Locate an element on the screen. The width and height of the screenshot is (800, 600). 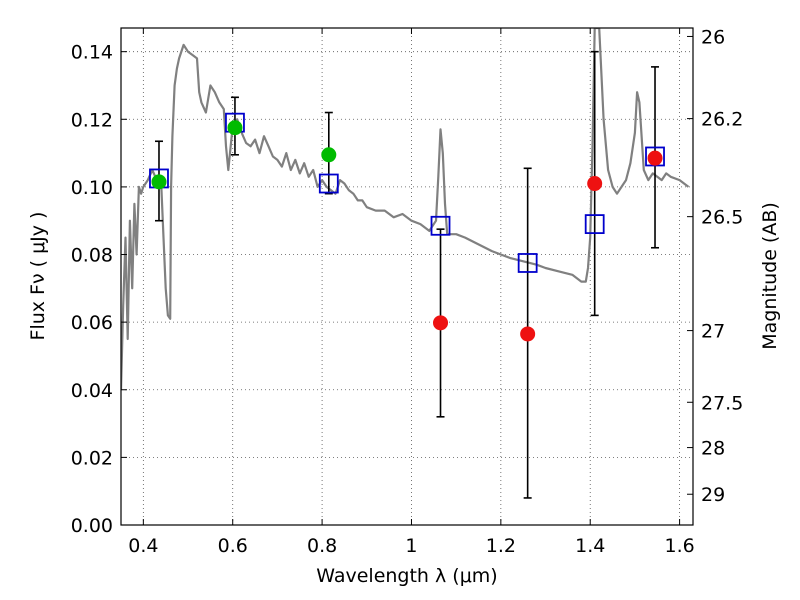
x-tick-label: 1.6 is located at coordinates (679, 546).